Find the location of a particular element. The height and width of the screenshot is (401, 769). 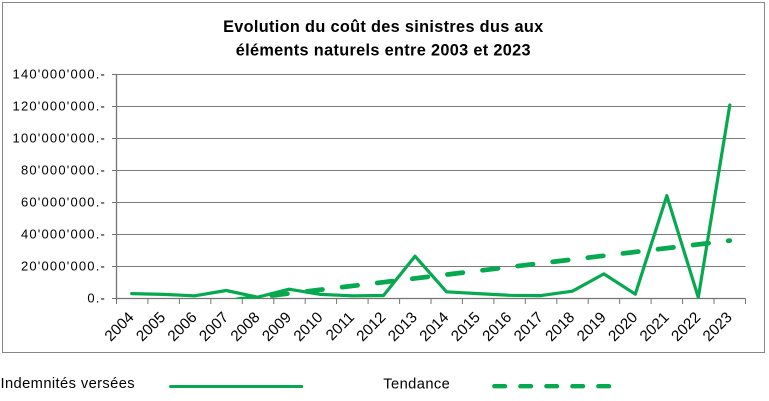

svg-text:Evolution du coût des sinistre: Evolution du coût des sinistres dus aux is located at coordinates (383, 27).